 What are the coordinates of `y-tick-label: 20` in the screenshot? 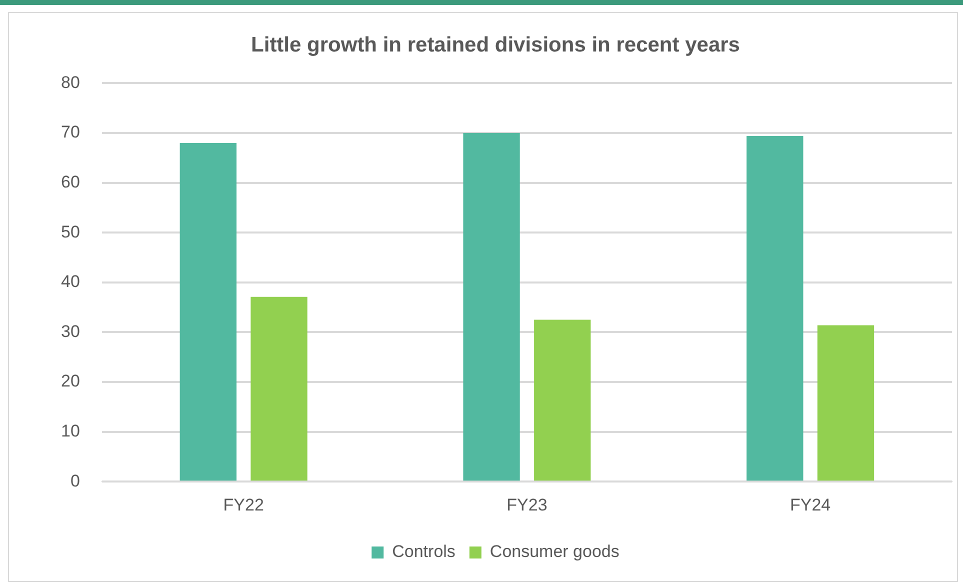 It's located at (70, 381).